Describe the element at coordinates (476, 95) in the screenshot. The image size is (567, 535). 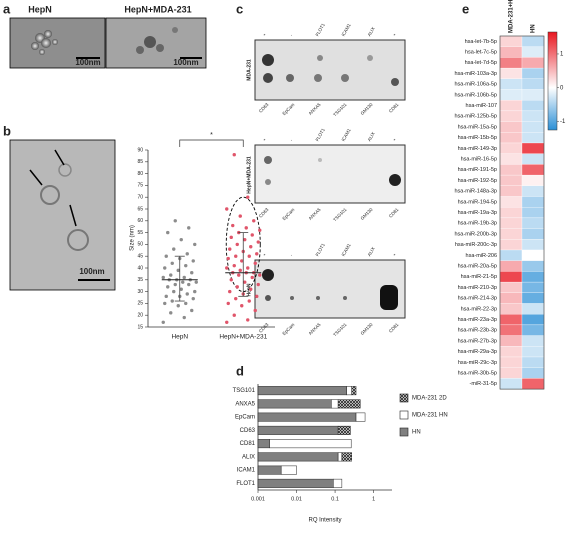
I see `row-label: hsa-miR-106b-5p` at that location.